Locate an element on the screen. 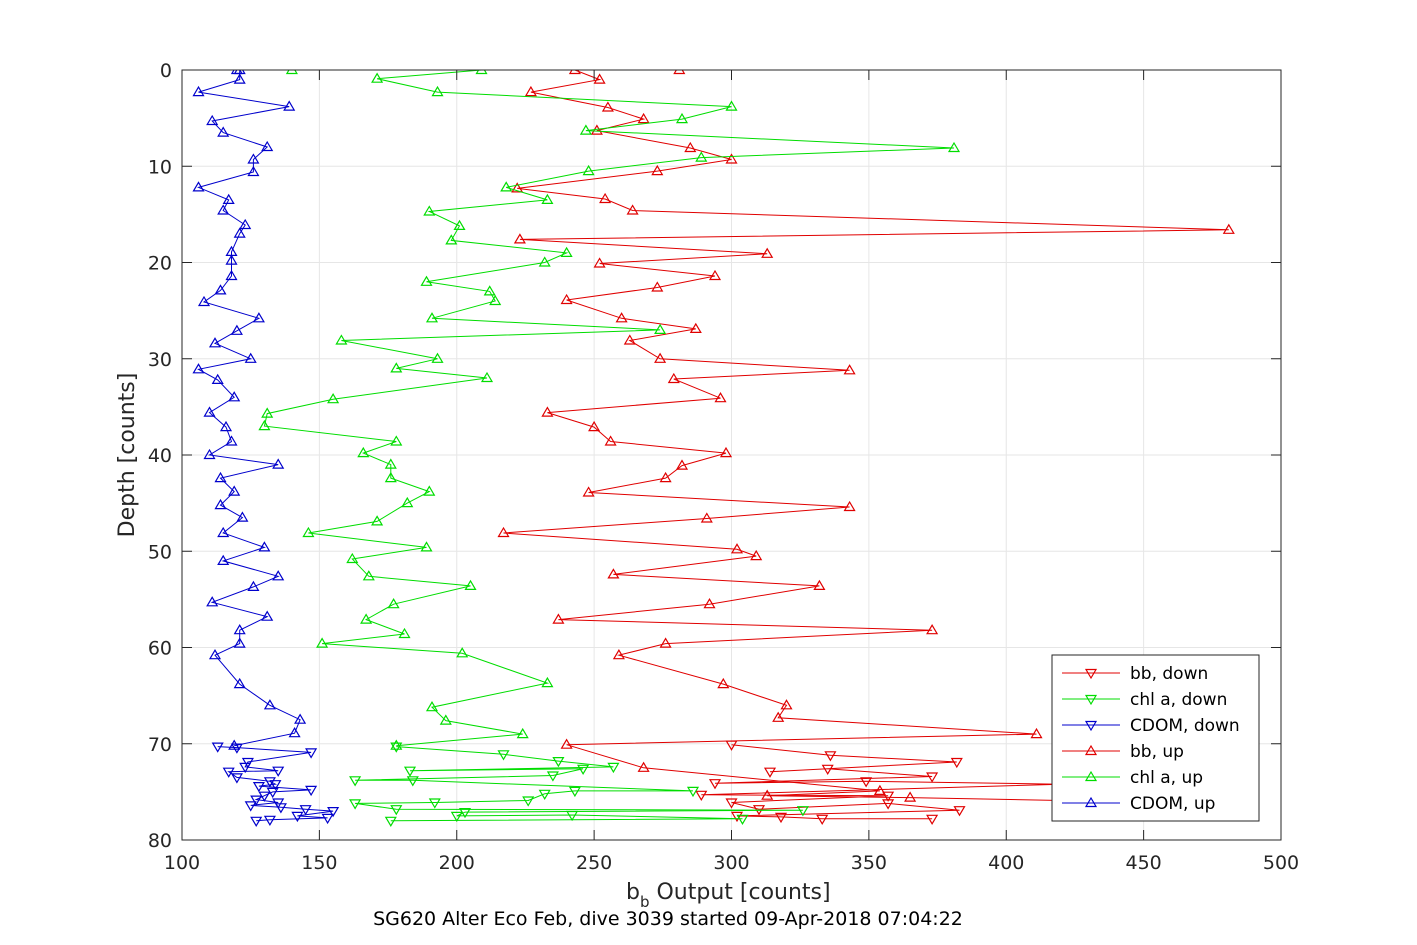 This screenshot has height=945, width=1417. x-tick-label: 500 is located at coordinates (1281, 863).